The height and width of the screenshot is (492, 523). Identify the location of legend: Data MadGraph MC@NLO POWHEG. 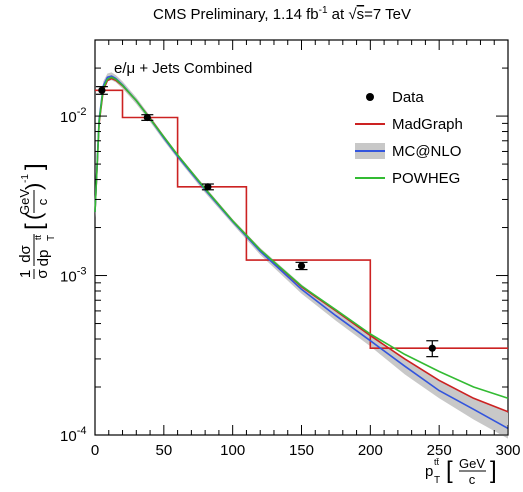
(409, 138).